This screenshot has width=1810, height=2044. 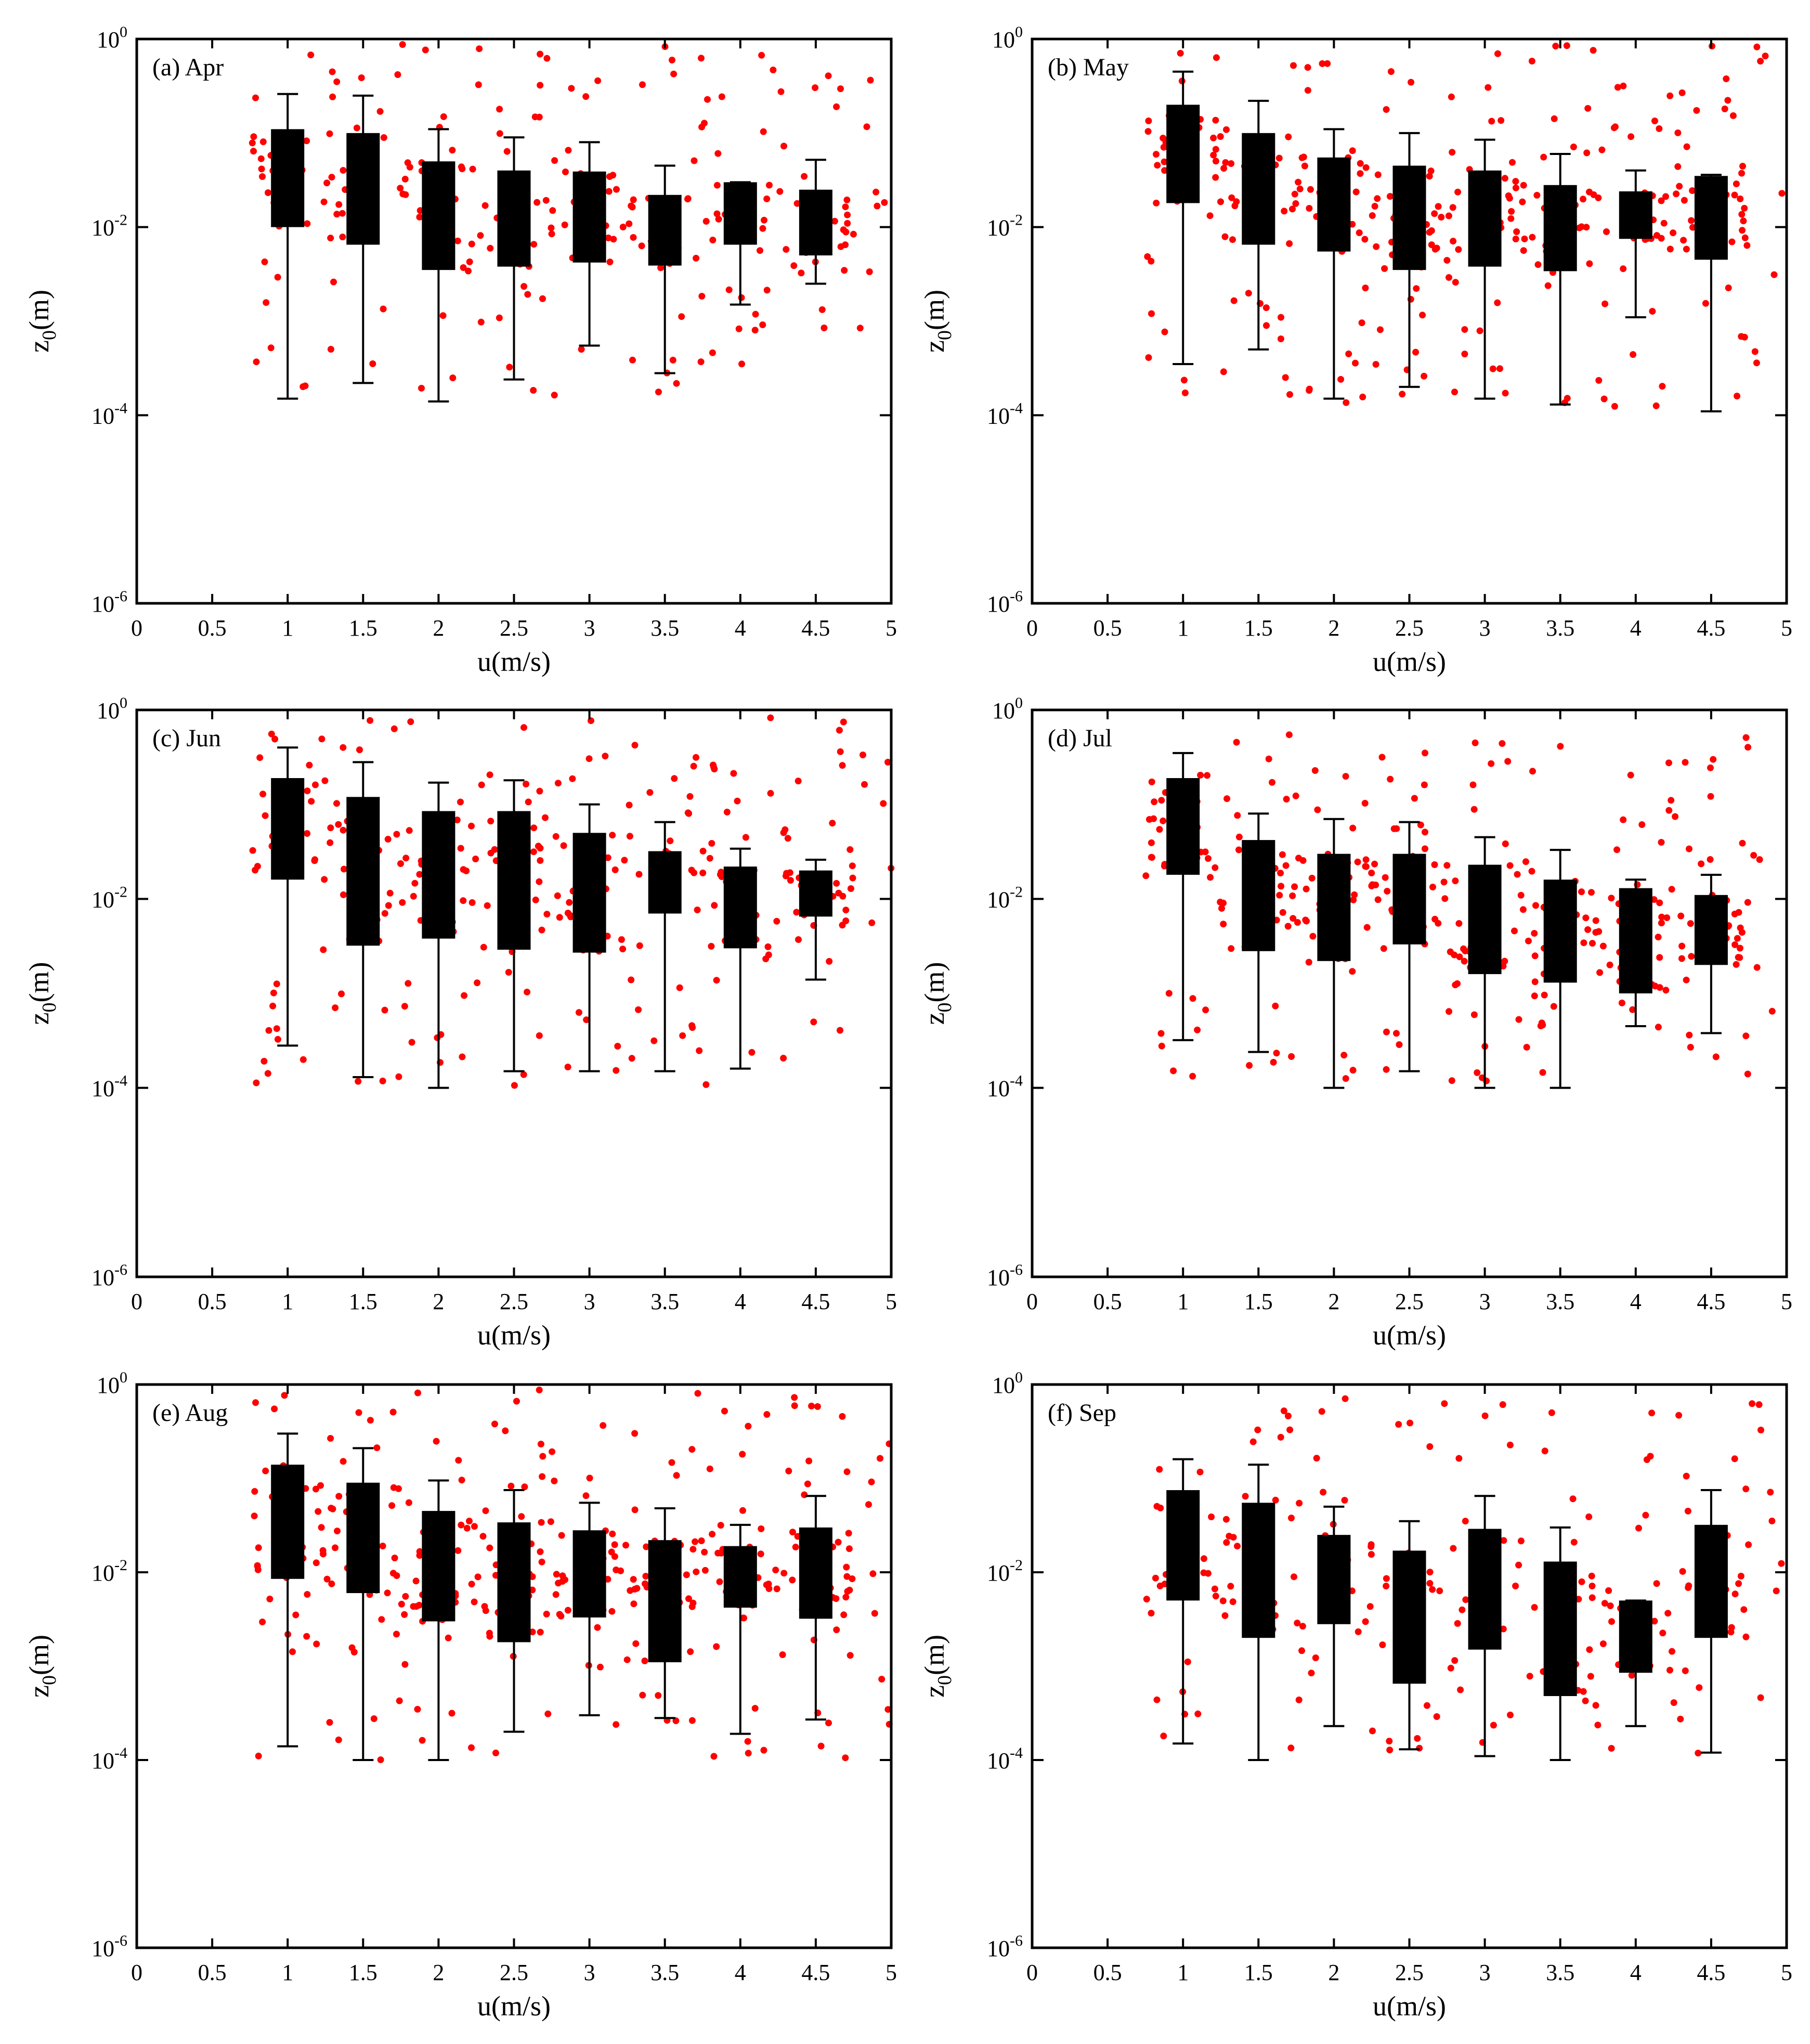 What do you see at coordinates (110, 602) in the screenshot?
I see `y-tick-label: 10⁻⁶` at bounding box center [110, 602].